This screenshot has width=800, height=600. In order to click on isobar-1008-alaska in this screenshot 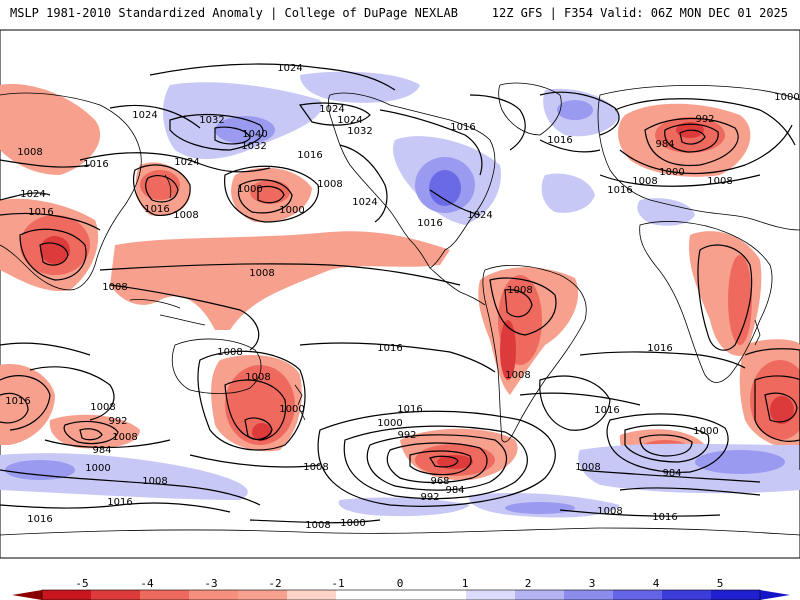, I will do `click(272, 194)`.